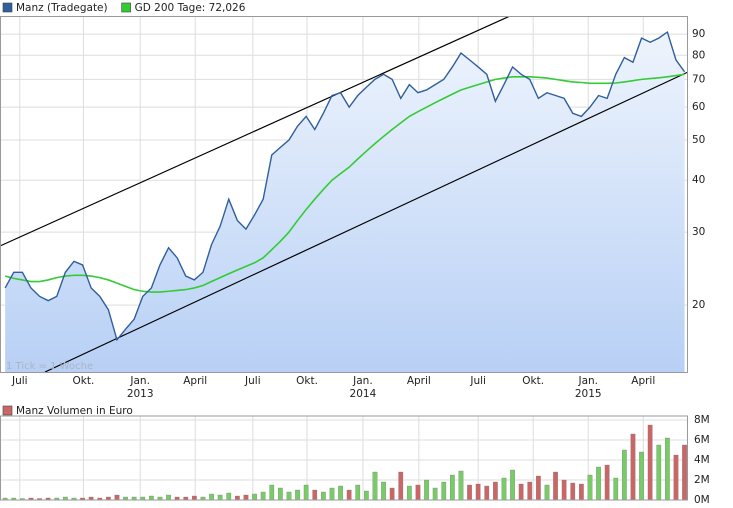 The width and height of the screenshot is (733, 508). What do you see at coordinates (698, 232) in the screenshot?
I see `y-tick-label: 30` at bounding box center [698, 232].